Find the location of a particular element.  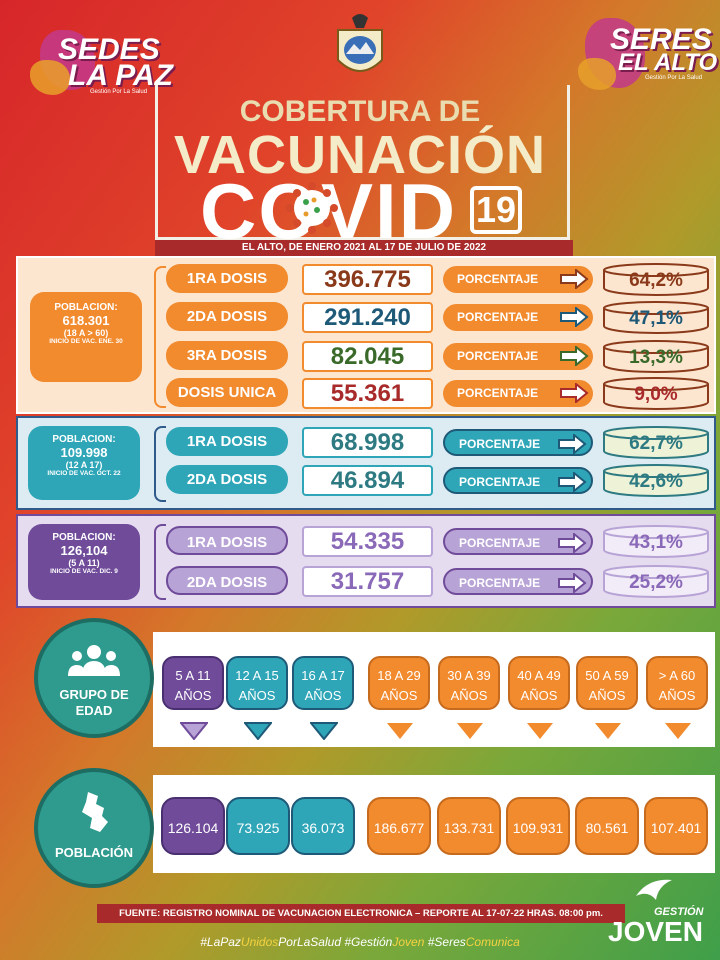

dose-value: 68.998 is located at coordinates (367, 442).